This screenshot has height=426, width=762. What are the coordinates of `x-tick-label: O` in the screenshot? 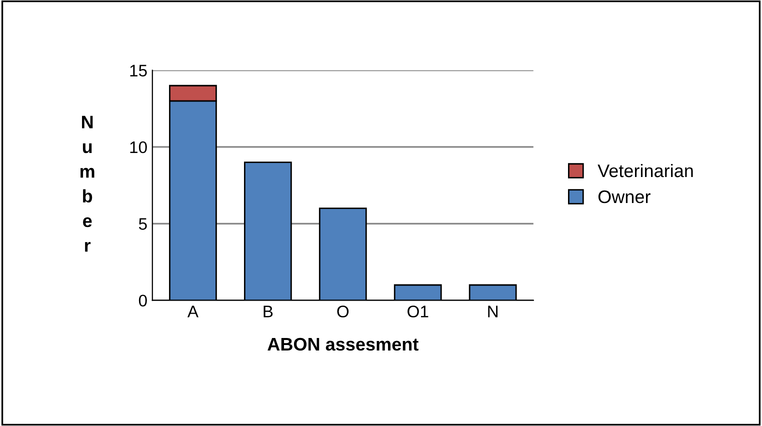 It's located at (343, 312).